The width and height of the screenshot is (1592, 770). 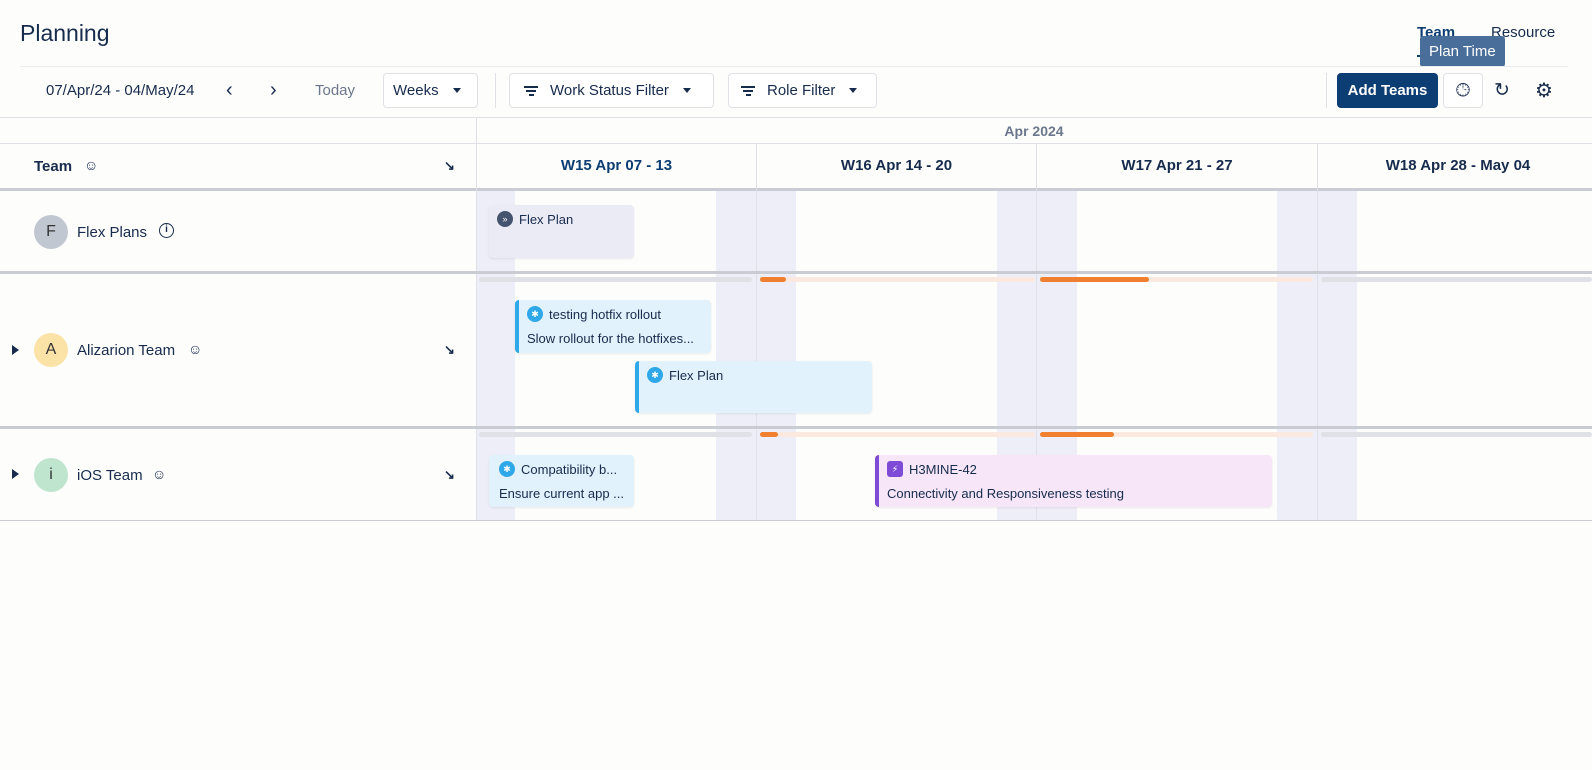 I want to click on work-status-filter: Work Status Filter, so click(x=611, y=90).